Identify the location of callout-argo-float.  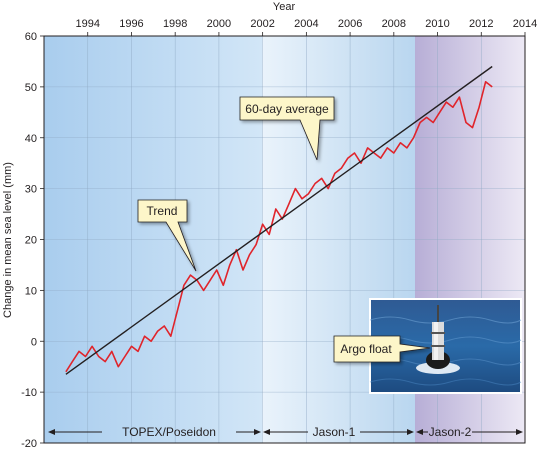
(382, 349).